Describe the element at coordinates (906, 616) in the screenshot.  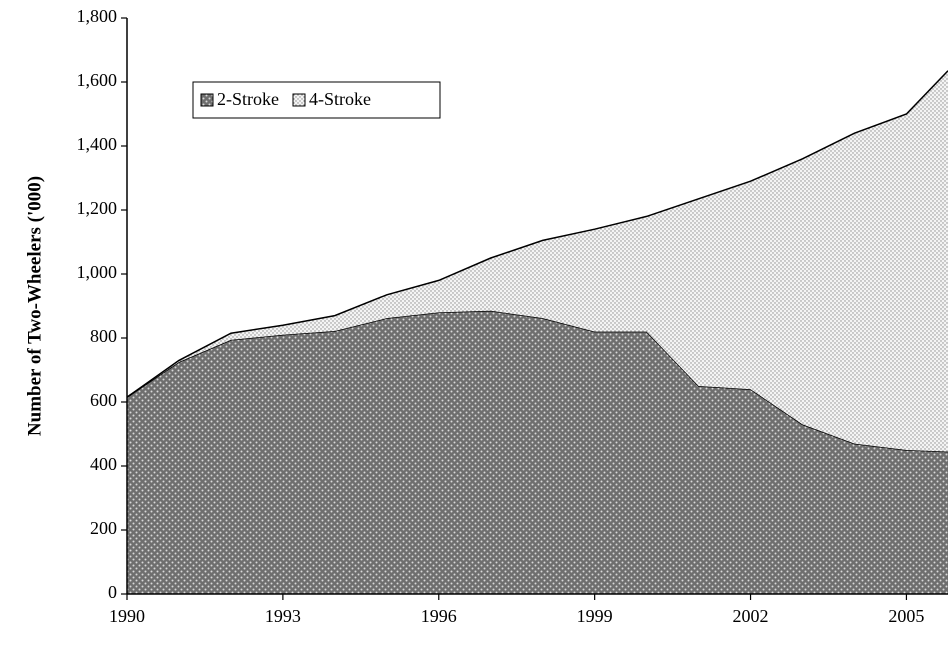
I see `x-tick-label: 2005` at that location.